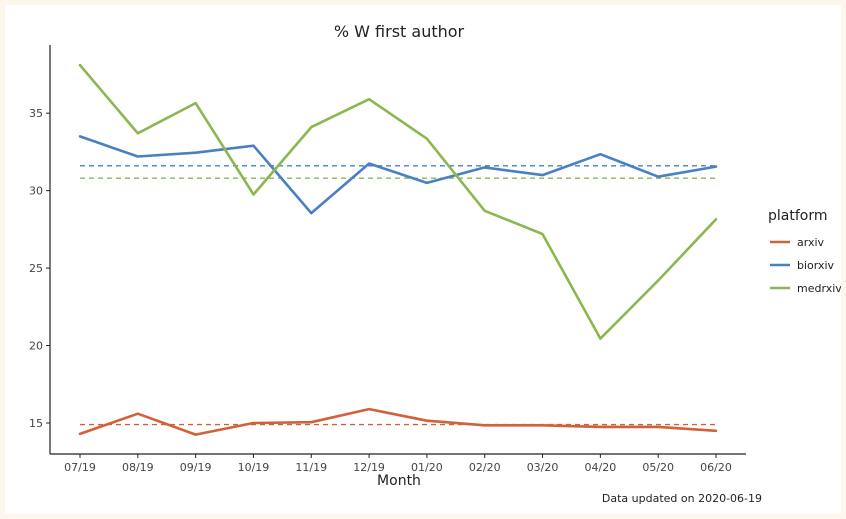 This screenshot has width=846, height=519. I want to click on series-line-arxiv, so click(398, 421).